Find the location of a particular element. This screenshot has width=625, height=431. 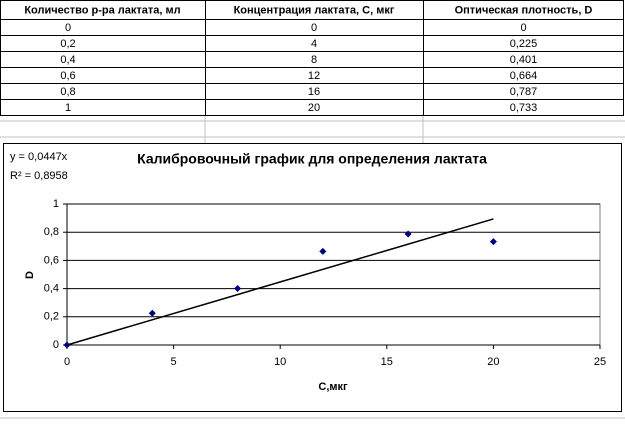

x-tick-label: 15 is located at coordinates (387, 362).